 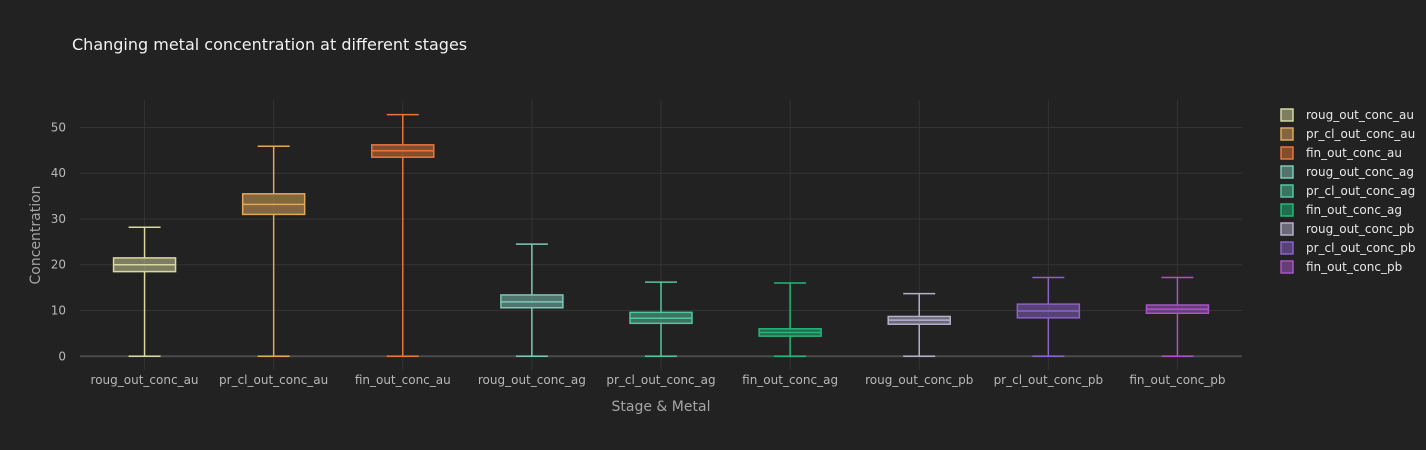 I want to click on box-fin_out_conc_ag, so click(x=790, y=320).